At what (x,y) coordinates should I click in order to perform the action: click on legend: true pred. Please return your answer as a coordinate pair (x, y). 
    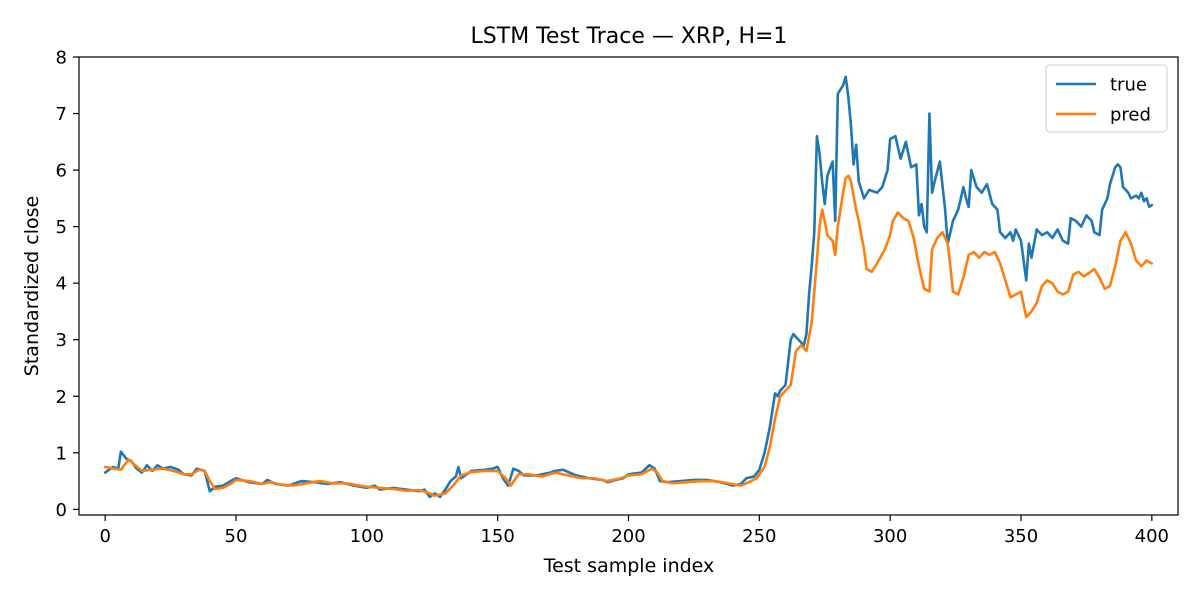
    Looking at the image, I should click on (1106, 98).